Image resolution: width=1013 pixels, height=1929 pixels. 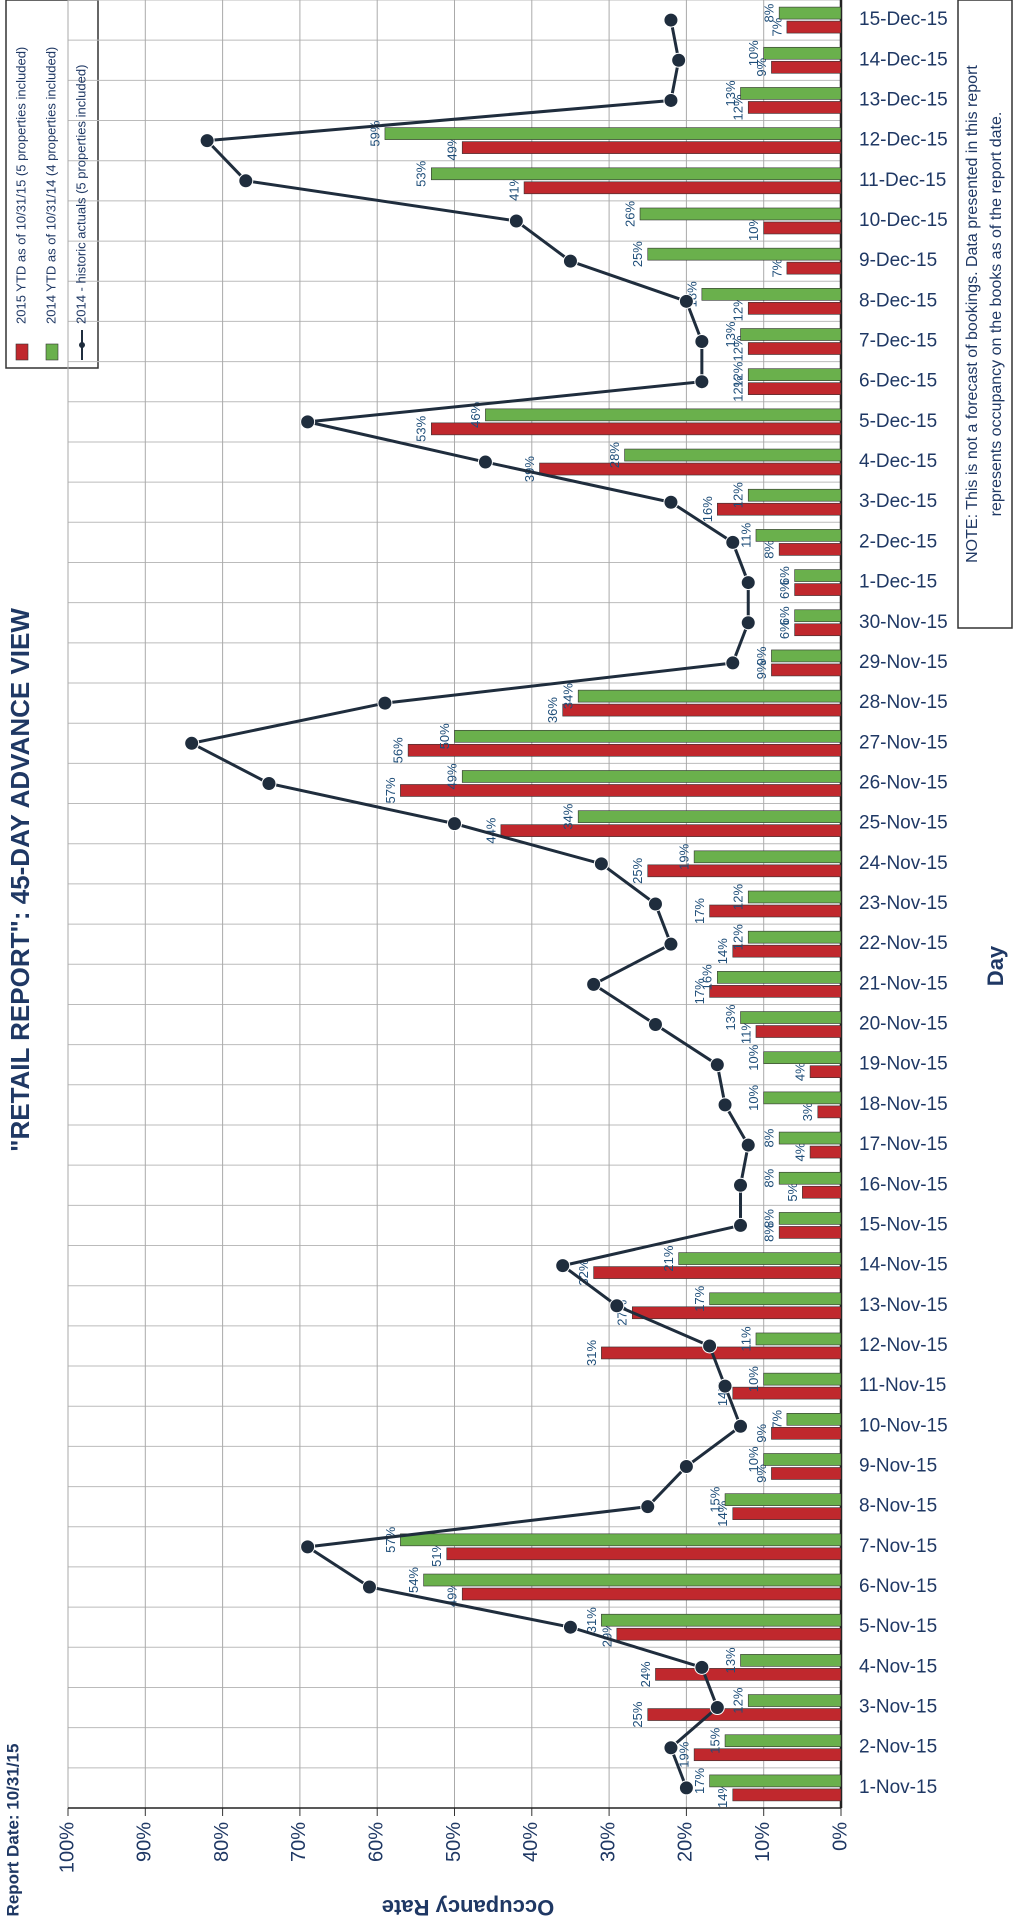 What do you see at coordinates (903, 220) in the screenshot?
I see `x-tick-label: 10-Dec-15` at bounding box center [903, 220].